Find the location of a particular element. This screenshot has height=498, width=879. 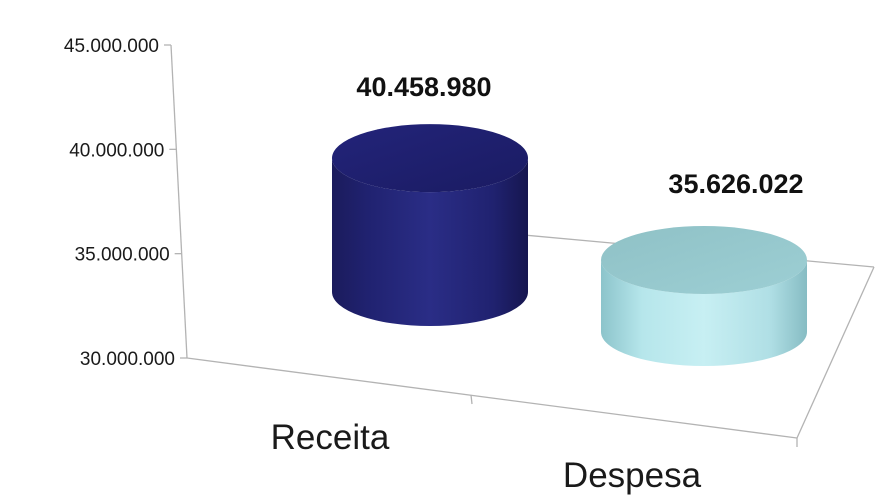

bar-despesa is located at coordinates (704, 295).